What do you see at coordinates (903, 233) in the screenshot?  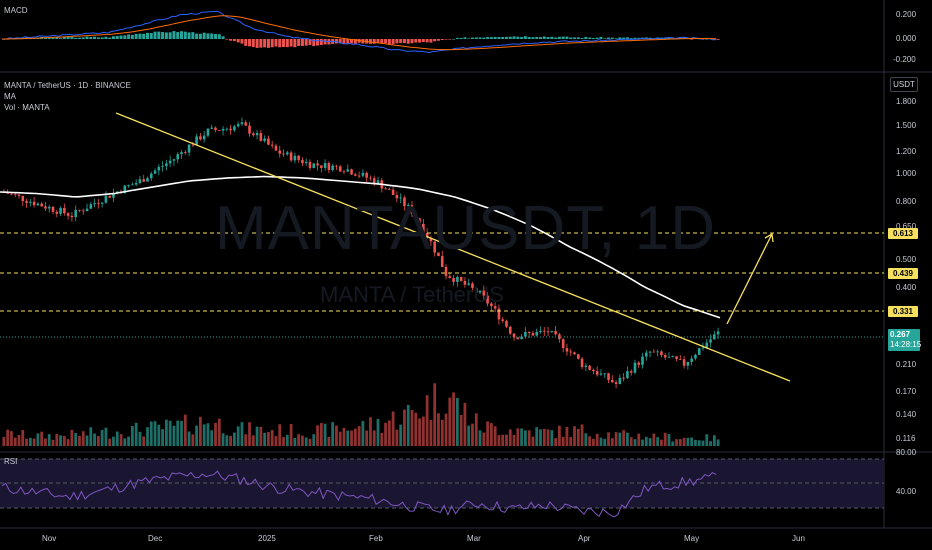 I see `level-tag-0613: 0.613` at bounding box center [903, 233].